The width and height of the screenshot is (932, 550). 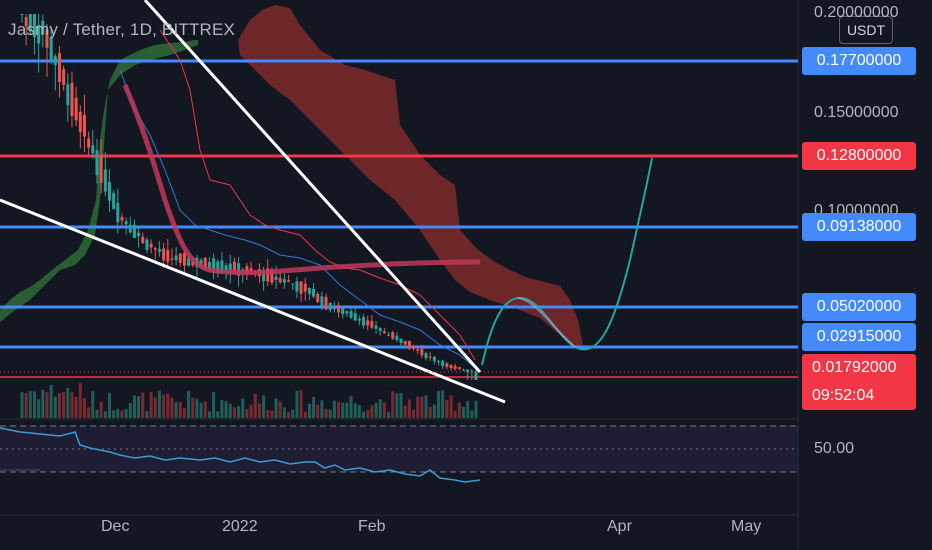 What do you see at coordinates (843, 395) in the screenshot?
I see `bar-countdown: 09:52:04` at bounding box center [843, 395].